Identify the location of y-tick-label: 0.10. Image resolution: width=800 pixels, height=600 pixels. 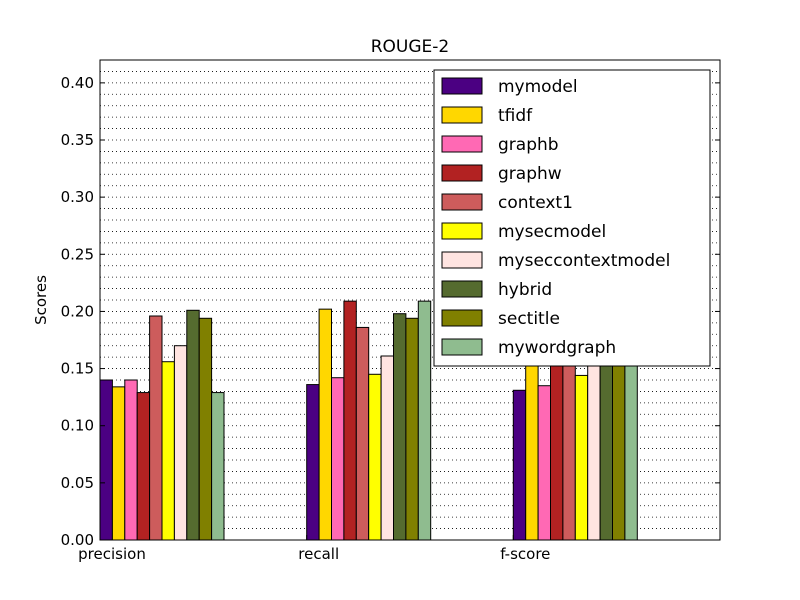
(77, 426).